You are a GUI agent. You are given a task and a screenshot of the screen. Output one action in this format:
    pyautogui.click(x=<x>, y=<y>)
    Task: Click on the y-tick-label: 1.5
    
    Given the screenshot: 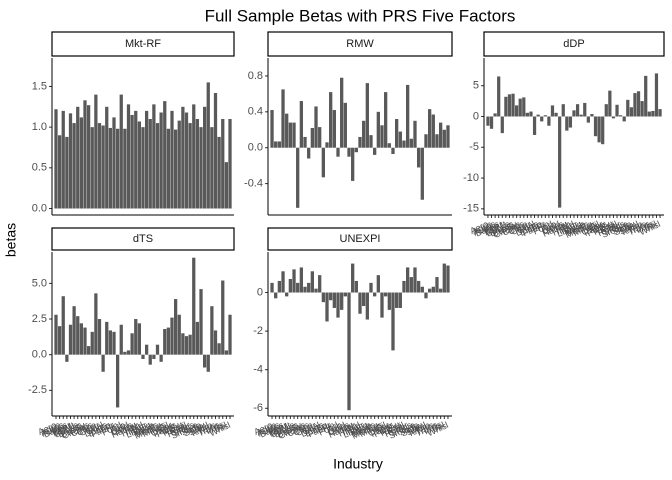 What is the action you would take?
    pyautogui.click(x=39, y=86)
    